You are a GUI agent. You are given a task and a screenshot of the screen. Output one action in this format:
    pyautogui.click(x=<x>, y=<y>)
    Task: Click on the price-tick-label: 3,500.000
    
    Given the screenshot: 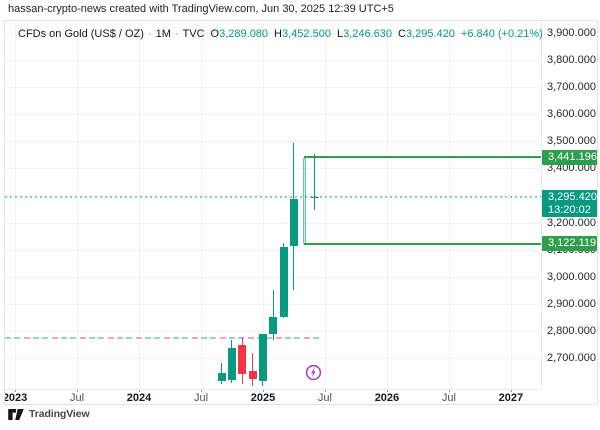 What is the action you would take?
    pyautogui.click(x=571, y=141)
    